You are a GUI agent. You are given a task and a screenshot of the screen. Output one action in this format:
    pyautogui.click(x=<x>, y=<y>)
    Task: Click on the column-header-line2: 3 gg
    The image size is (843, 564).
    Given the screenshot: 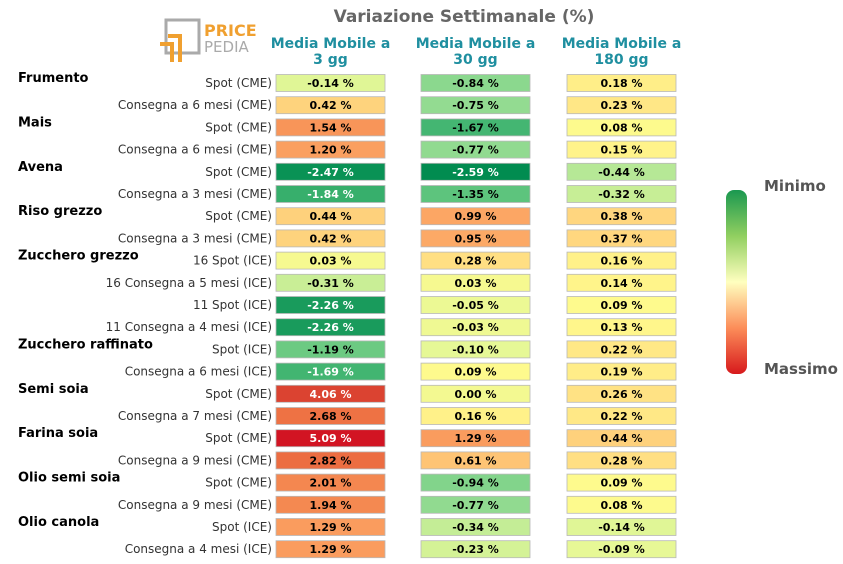 What is the action you would take?
    pyautogui.click(x=330, y=60)
    